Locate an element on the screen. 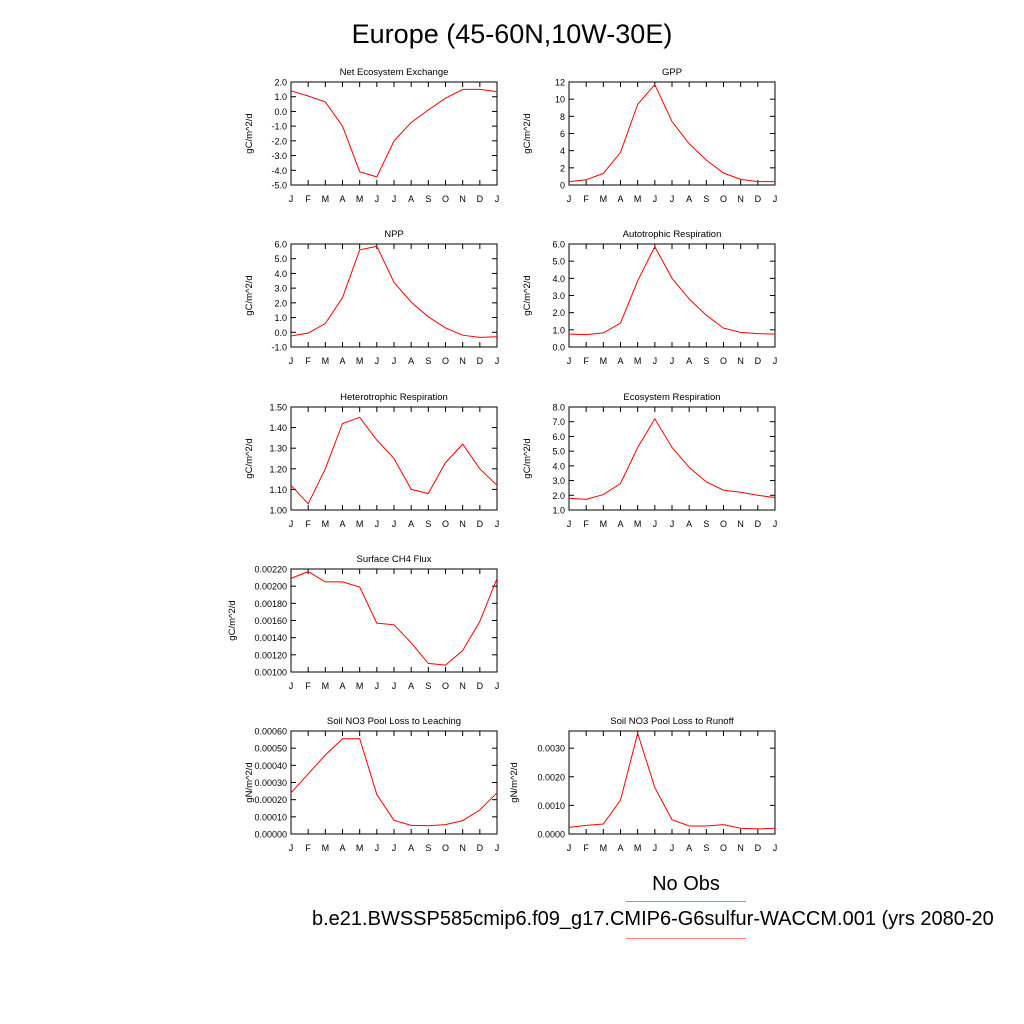  y-tick-label: -1.0 is located at coordinates (279, 127).